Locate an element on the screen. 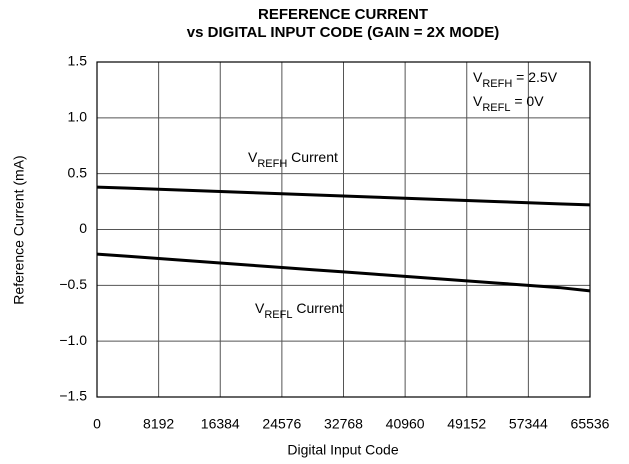  x-tick-label: 32768 is located at coordinates (343, 424).